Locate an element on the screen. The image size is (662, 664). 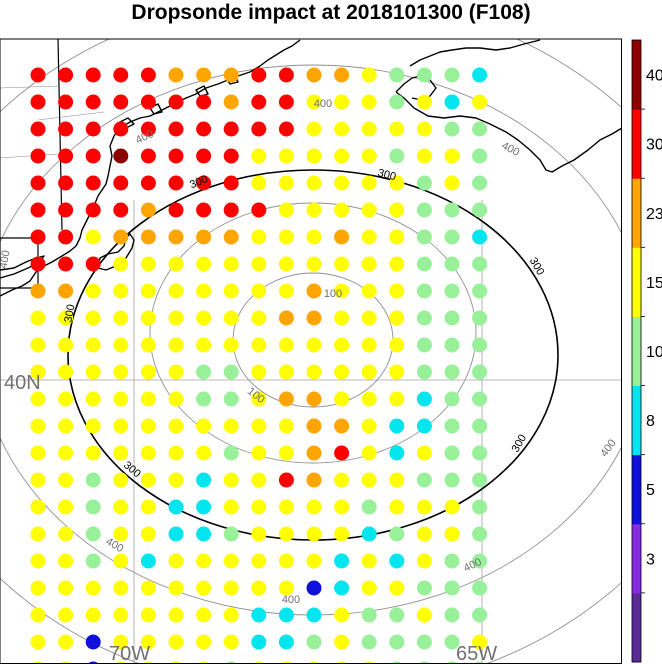
long-island is located at coordinates (22, 267).